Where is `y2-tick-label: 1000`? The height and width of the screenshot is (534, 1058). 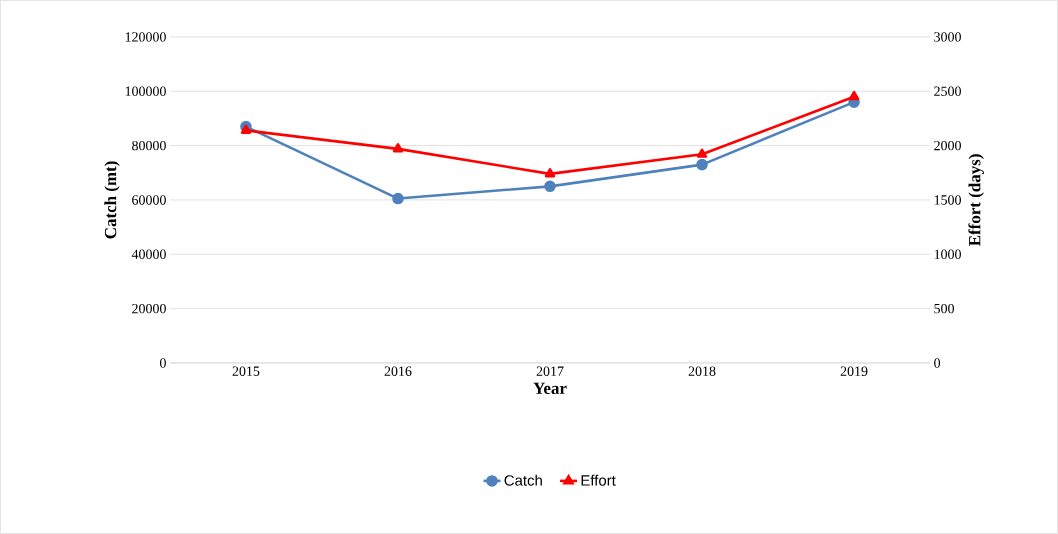 y2-tick-label: 1000 is located at coordinates (947, 254).